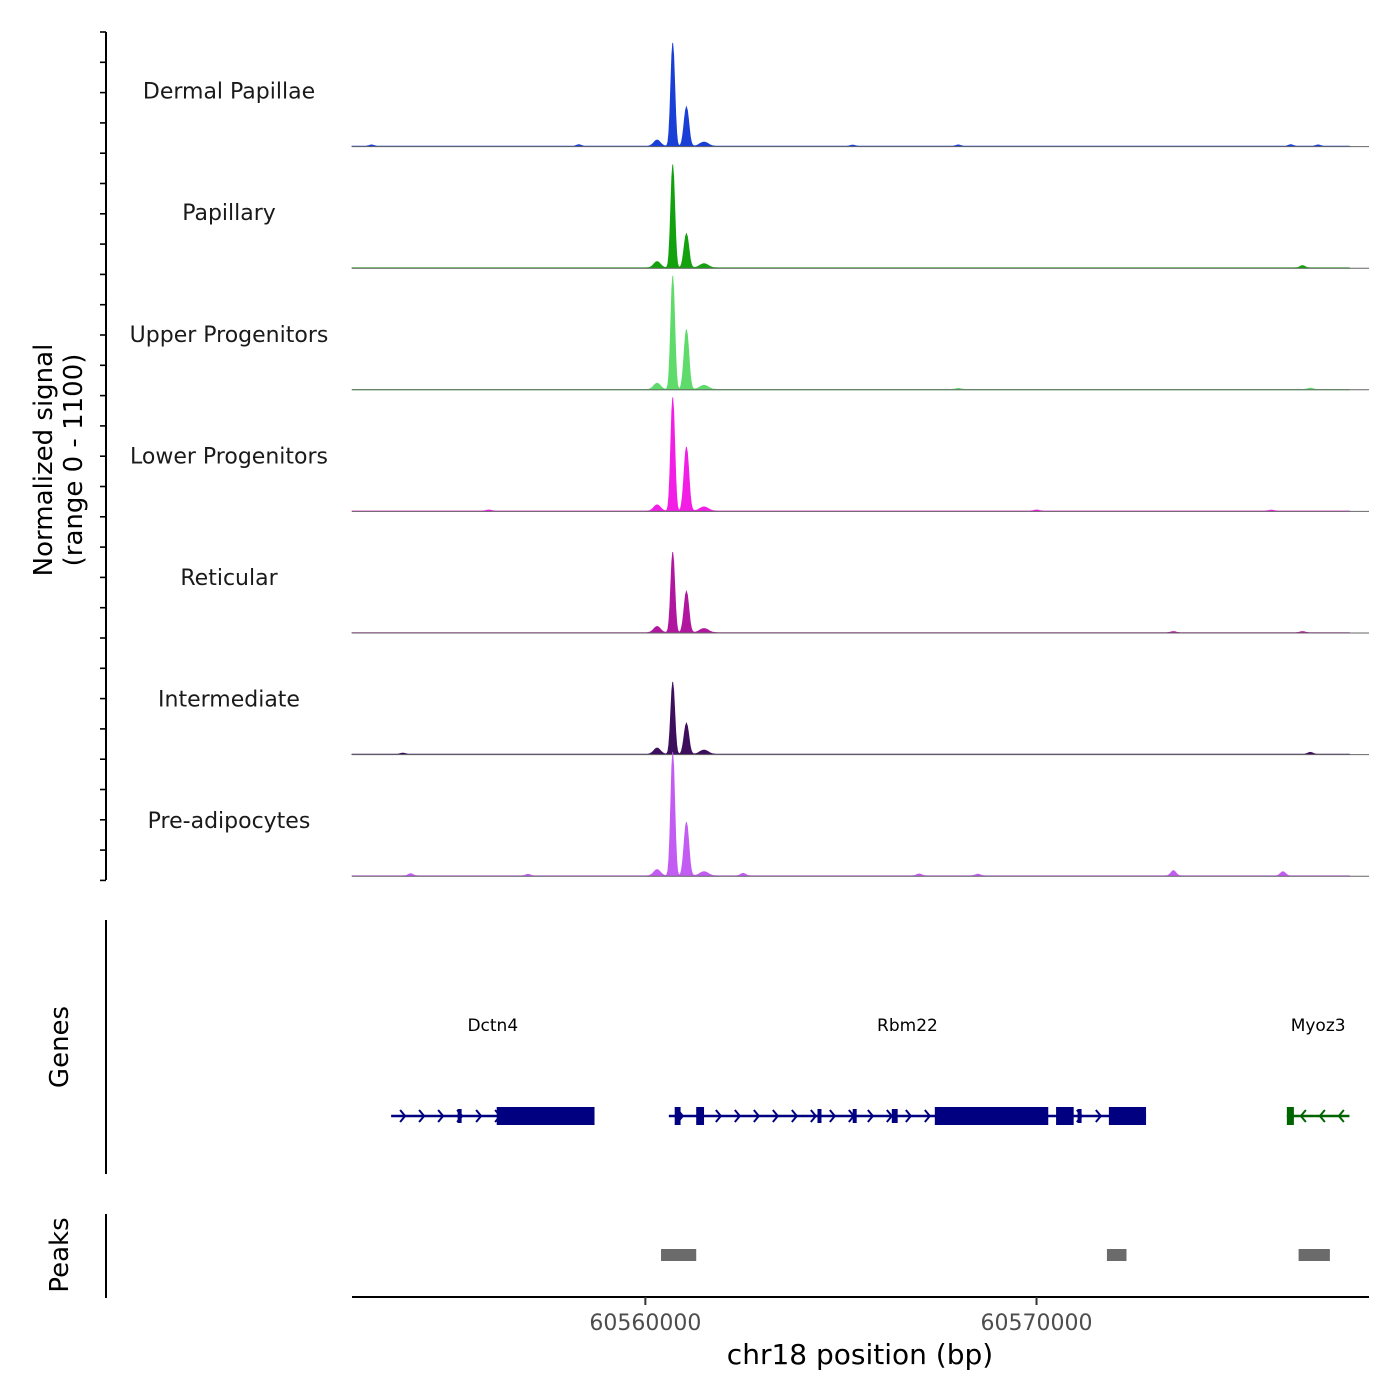 This screenshot has height=1400, width=1400. I want to click on track-lower-progenitors: Lower Progenitors, so click(749, 454).